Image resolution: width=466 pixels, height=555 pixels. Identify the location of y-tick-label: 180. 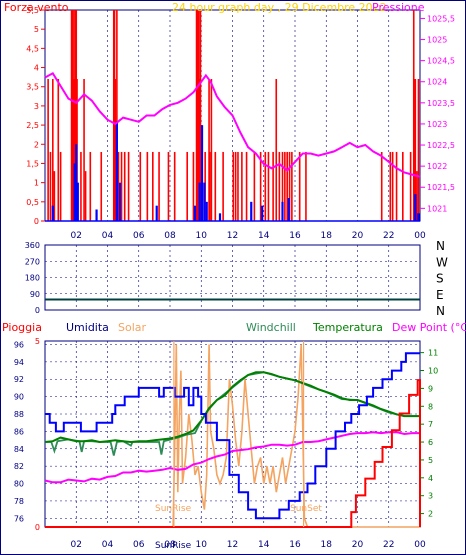
(32, 278).